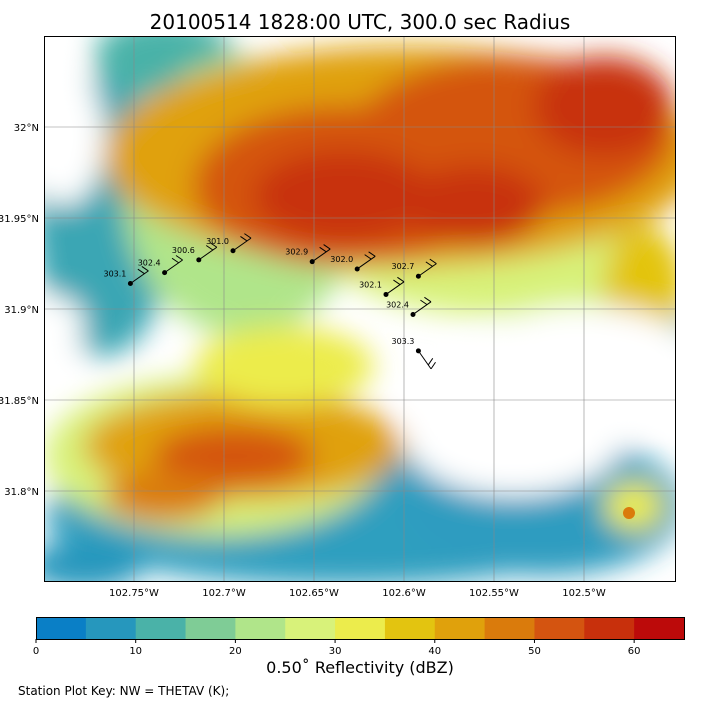 This screenshot has height=720, width=720. Describe the element at coordinates (402, 266) in the screenshot. I see `station-thetav: 302.7` at that location.